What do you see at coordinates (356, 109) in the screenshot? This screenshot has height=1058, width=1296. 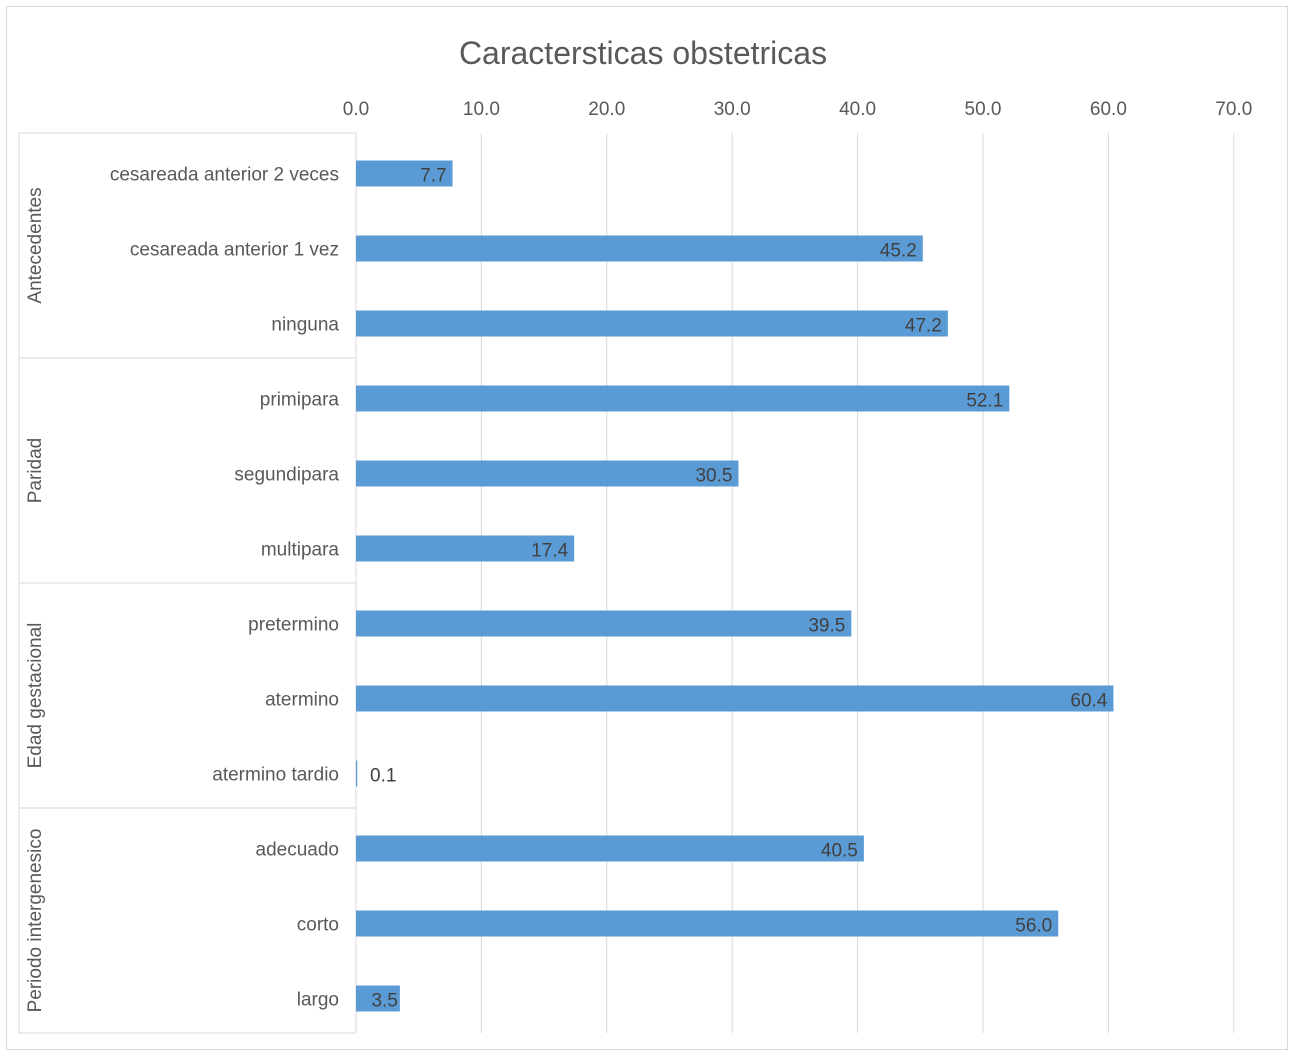 I see `x-tick-label: 0.0` at bounding box center [356, 109].